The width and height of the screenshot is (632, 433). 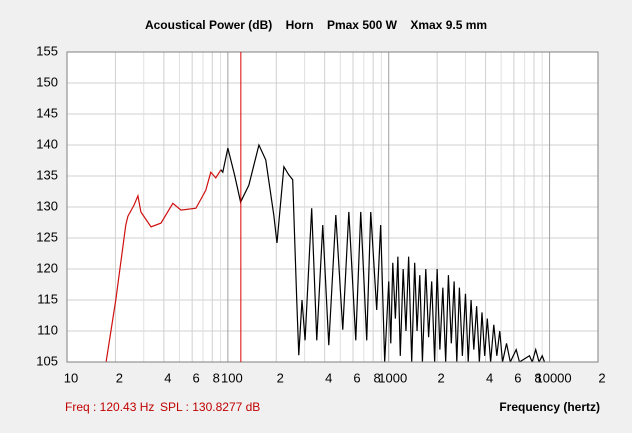 What do you see at coordinates (163, 265) in the screenshot?
I see `series-line` at bounding box center [163, 265].